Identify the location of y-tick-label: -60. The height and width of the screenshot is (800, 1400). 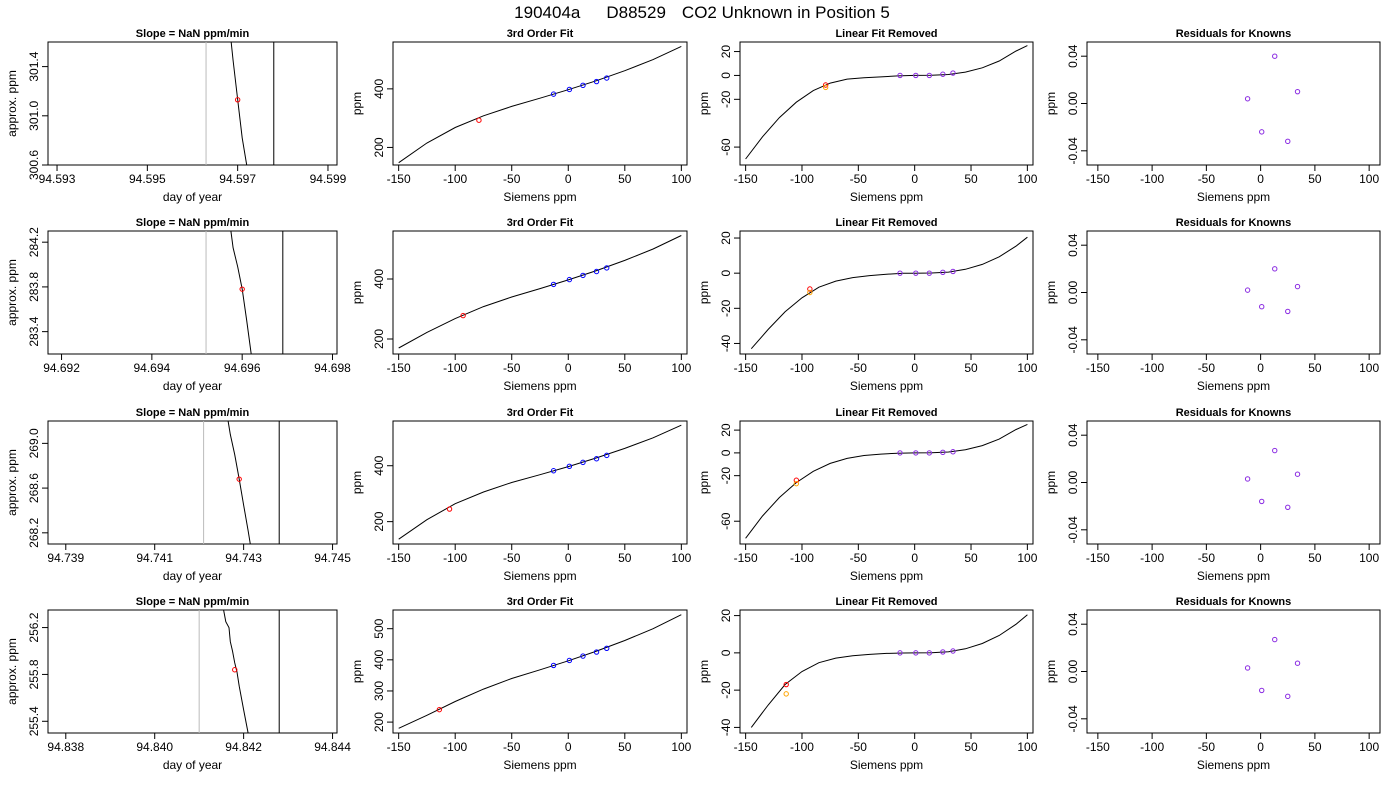
(726, 147).